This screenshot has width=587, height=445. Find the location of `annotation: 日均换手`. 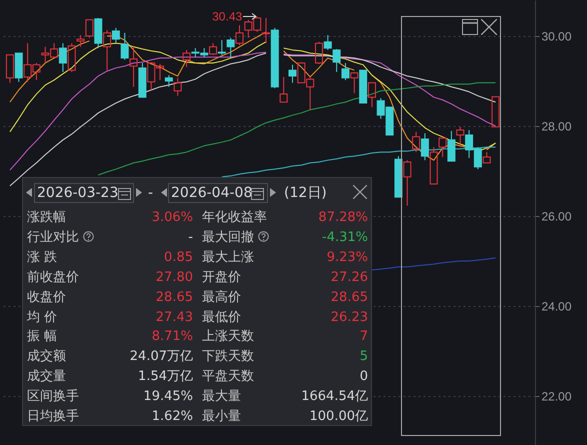

annotation: 日均换手 is located at coordinates (53, 417).